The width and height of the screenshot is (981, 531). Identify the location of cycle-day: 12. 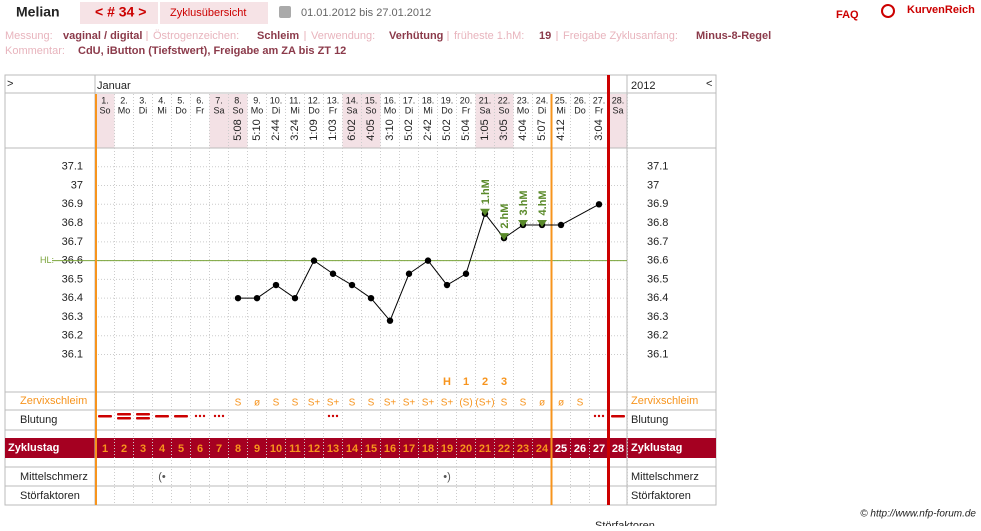
(314, 449).